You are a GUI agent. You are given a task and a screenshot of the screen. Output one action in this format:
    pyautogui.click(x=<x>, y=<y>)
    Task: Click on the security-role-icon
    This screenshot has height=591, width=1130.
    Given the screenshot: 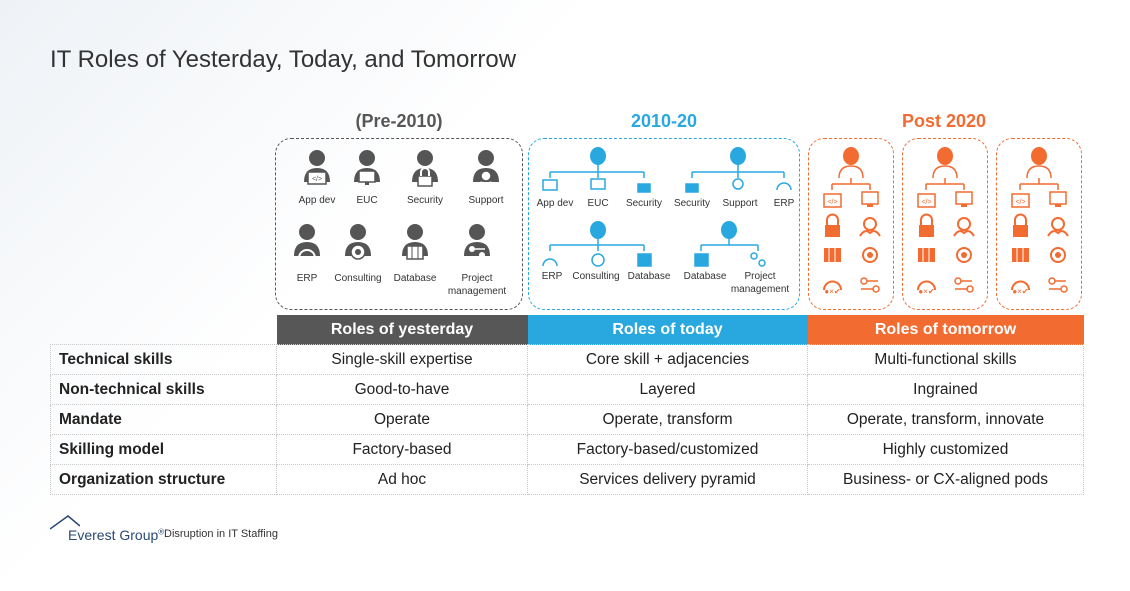 What is the action you would take?
    pyautogui.click(x=425, y=168)
    